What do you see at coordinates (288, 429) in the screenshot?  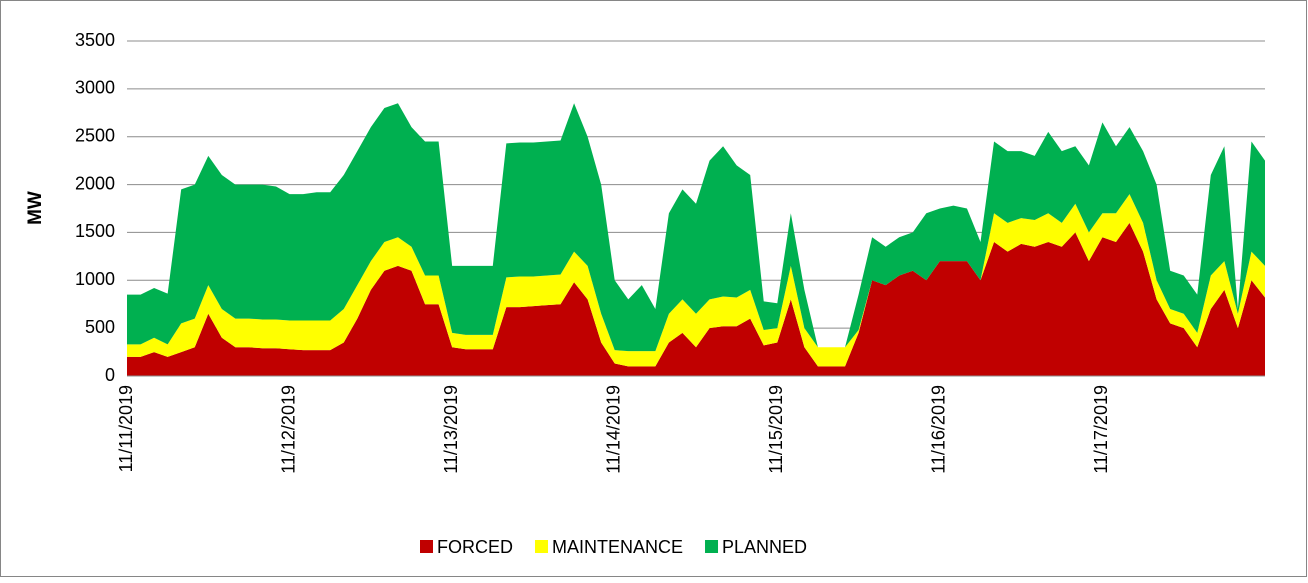 I see `x-tick-label: 11/12/2019` at bounding box center [288, 429].